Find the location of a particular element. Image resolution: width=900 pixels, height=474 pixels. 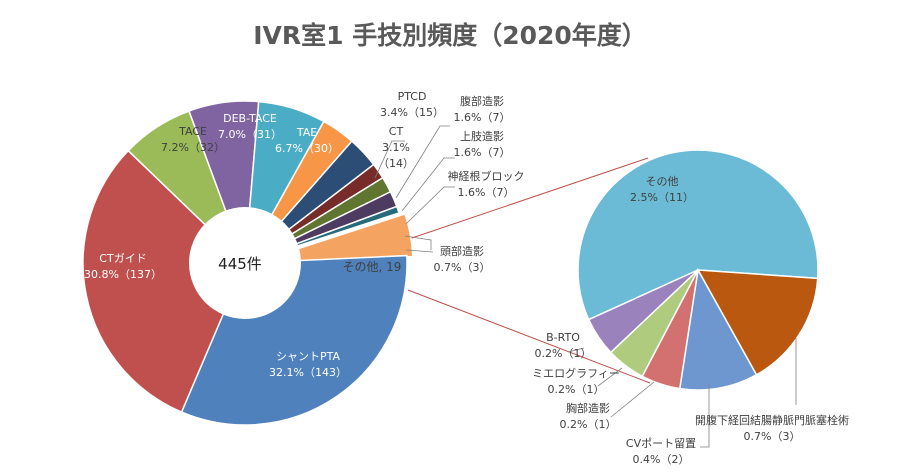

sub-pie is located at coordinates (698, 270).